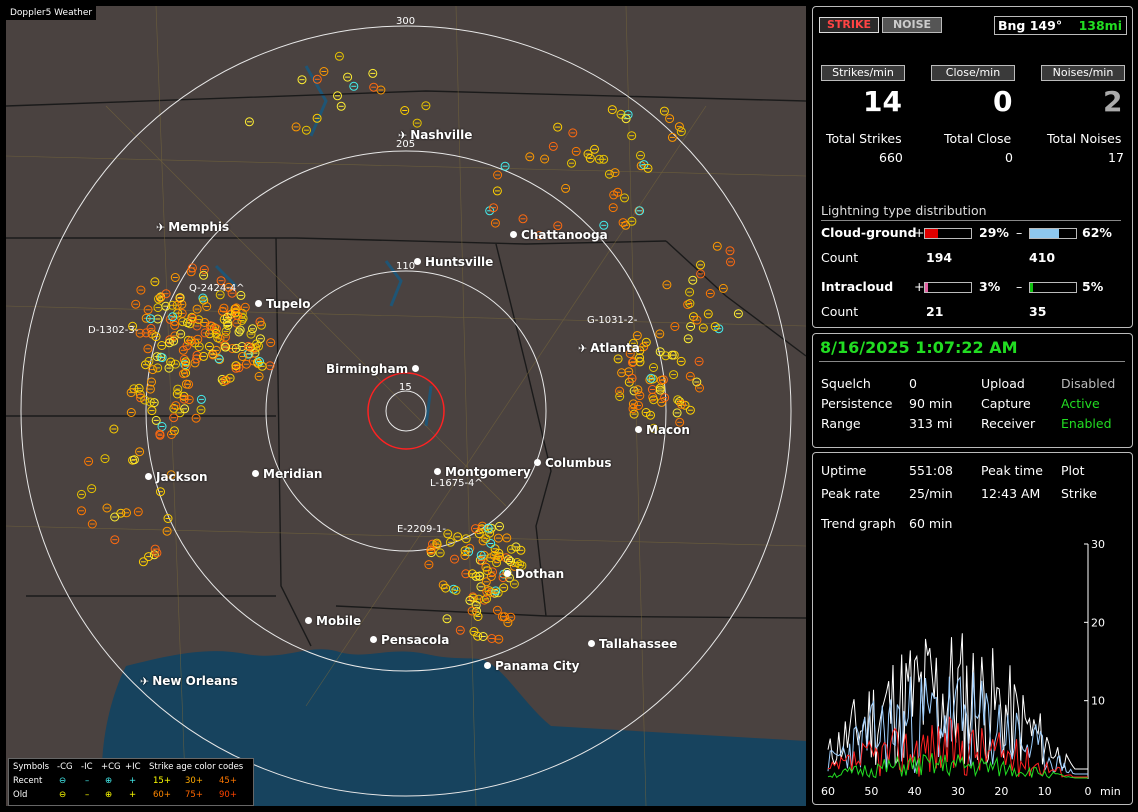  Describe the element at coordinates (406, 411) in the screenshot. I see `close-strike-ring` at that location.